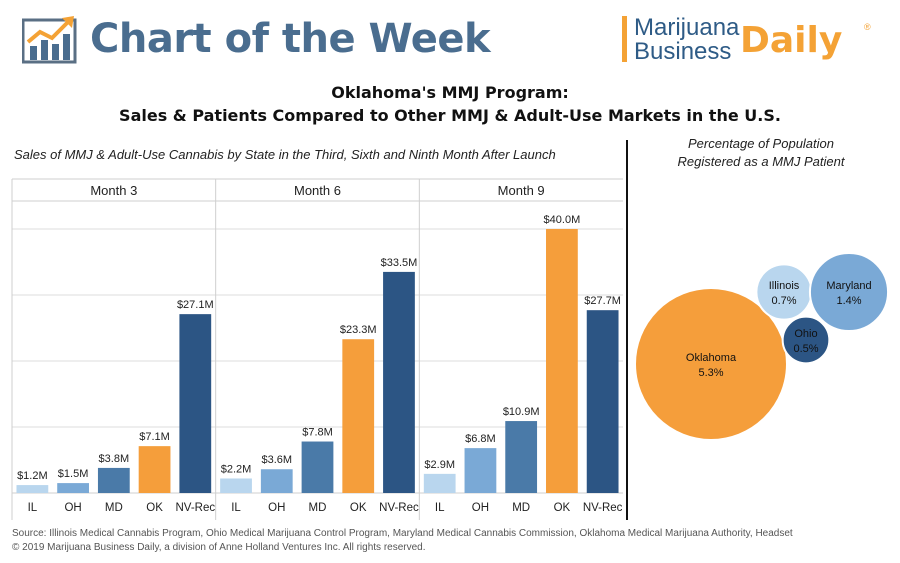 This screenshot has width=900, height=563. I want to click on brand-line2: Business, so click(683, 51).